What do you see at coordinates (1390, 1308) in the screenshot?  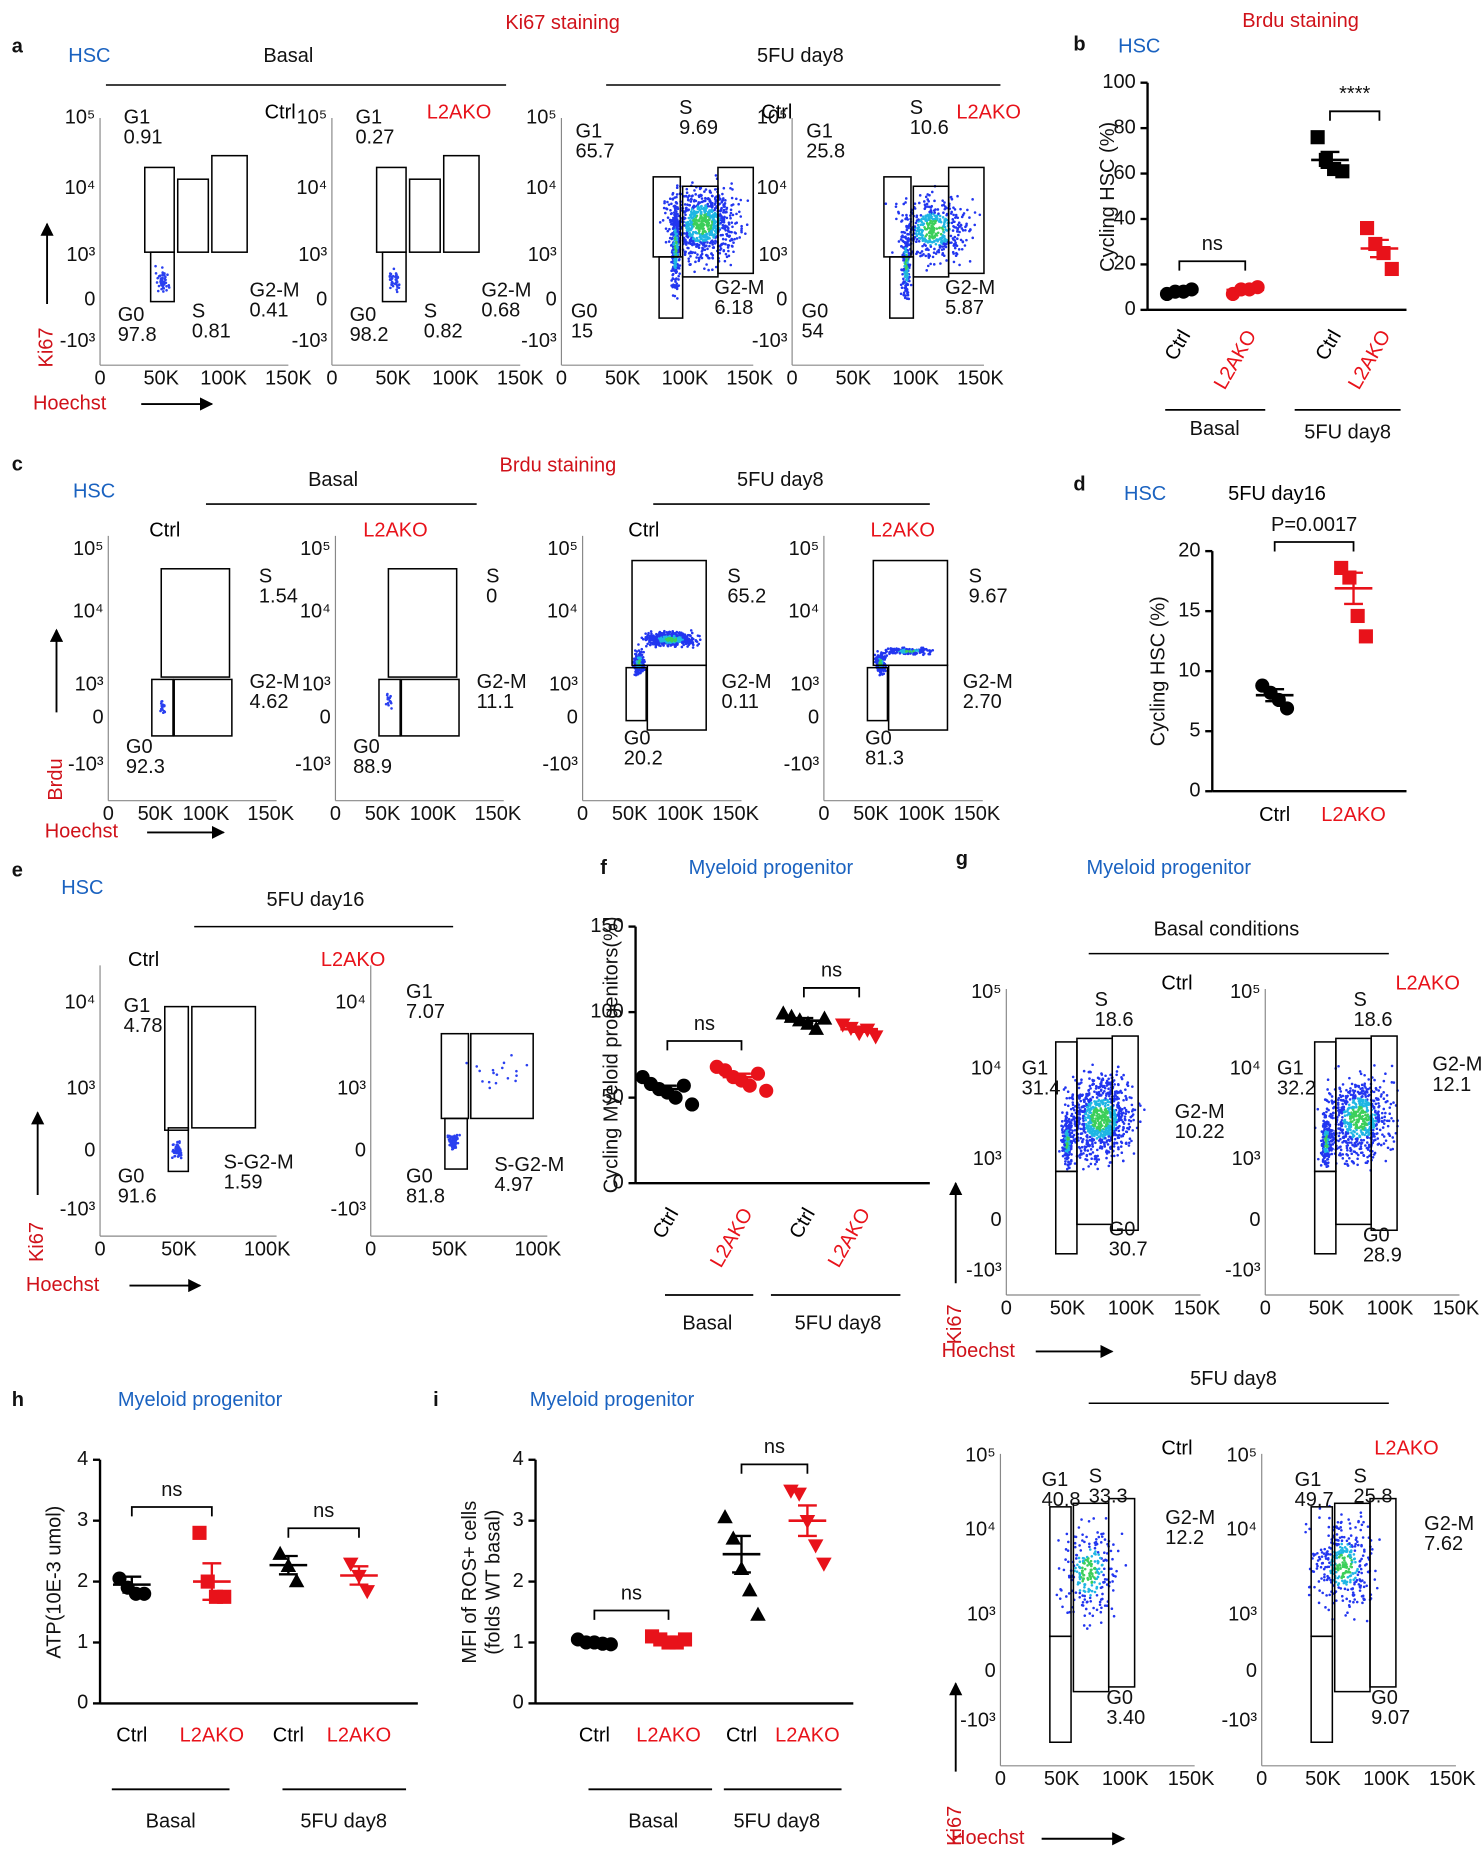 I see `flow-x-tick: 100K` at bounding box center [1390, 1308].